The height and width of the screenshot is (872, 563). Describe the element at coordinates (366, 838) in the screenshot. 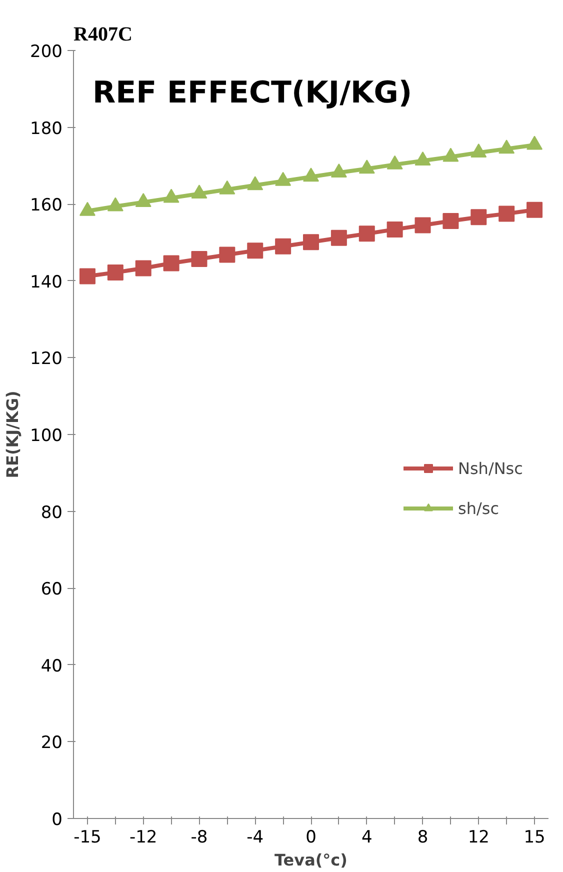

I see `x-tick-label: 4` at that location.